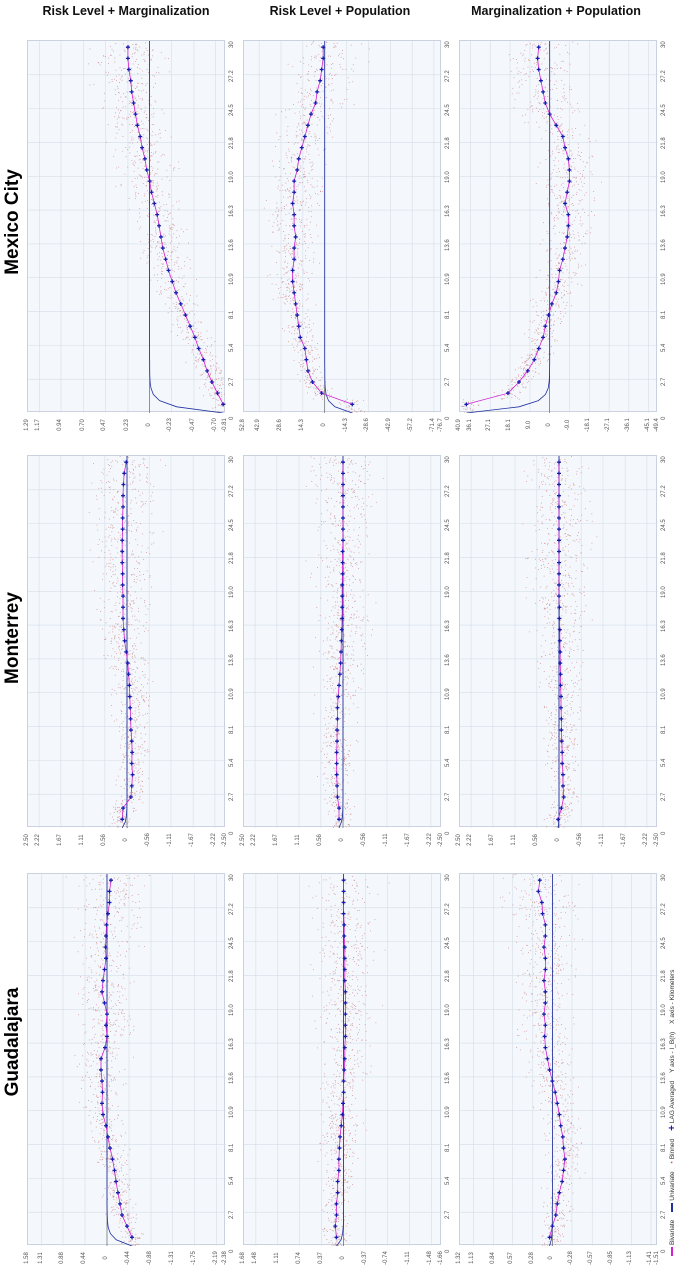 The image size is (689, 1270). What do you see at coordinates (172, 1258) in the screenshot?
I see `y-tick-label: -1.31` at bounding box center [172, 1258].